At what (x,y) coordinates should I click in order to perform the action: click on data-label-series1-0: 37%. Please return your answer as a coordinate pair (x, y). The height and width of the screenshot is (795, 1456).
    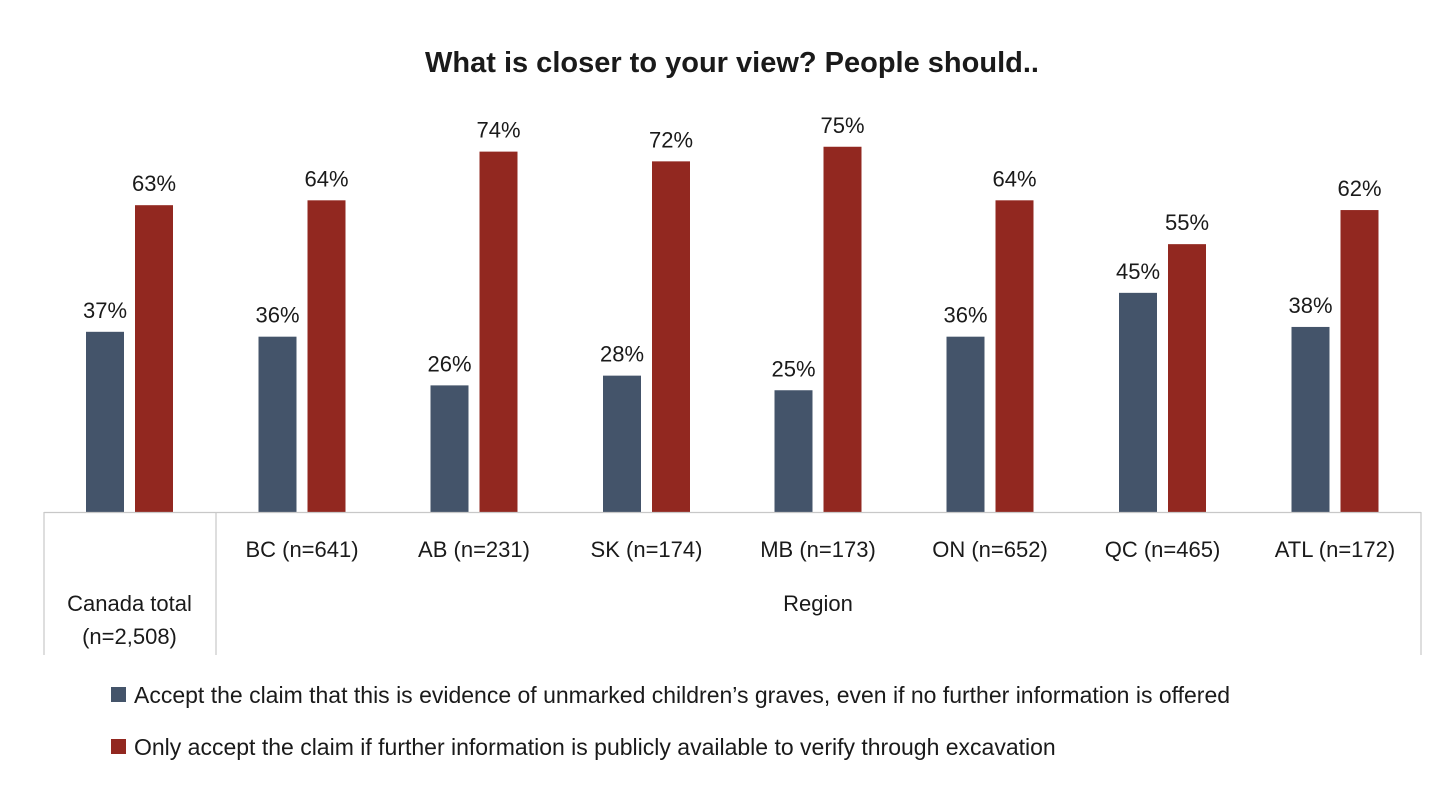
    Looking at the image, I should click on (105, 310).